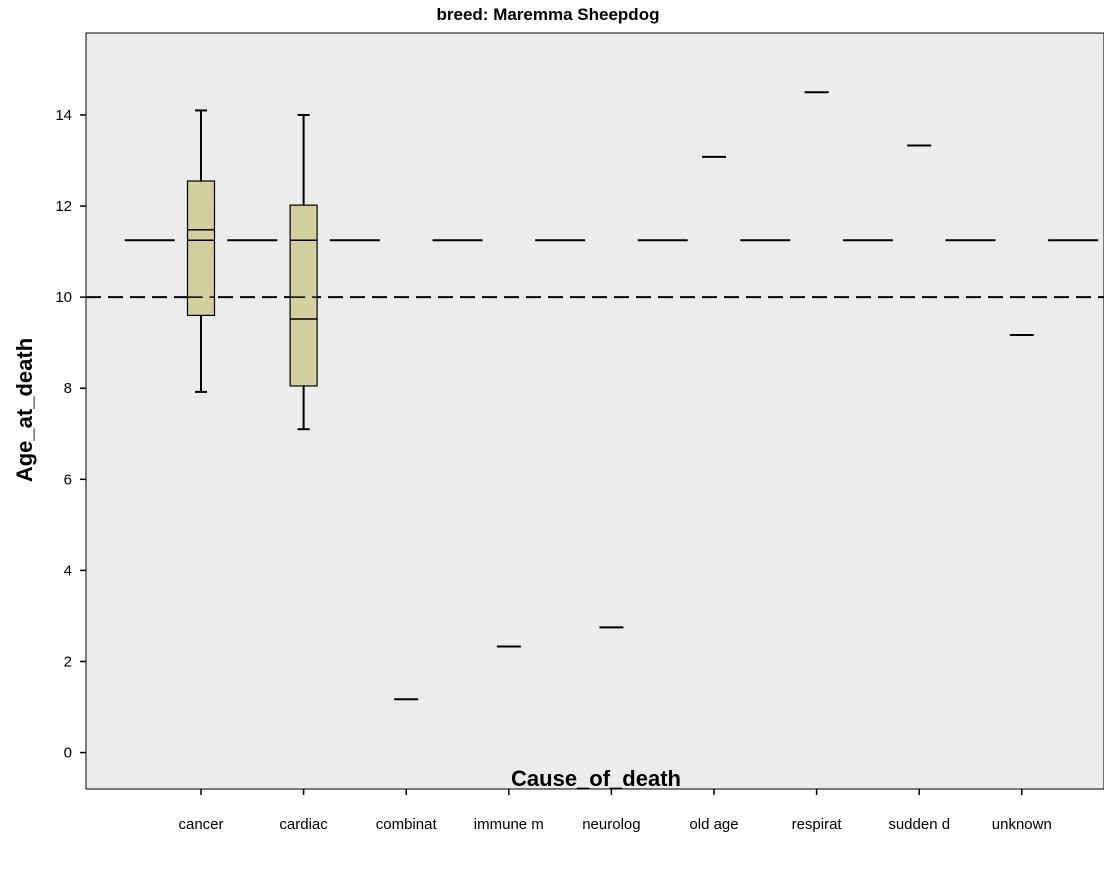 The width and height of the screenshot is (1104, 874). I want to click on y-tick-label: 12, so click(63, 206).